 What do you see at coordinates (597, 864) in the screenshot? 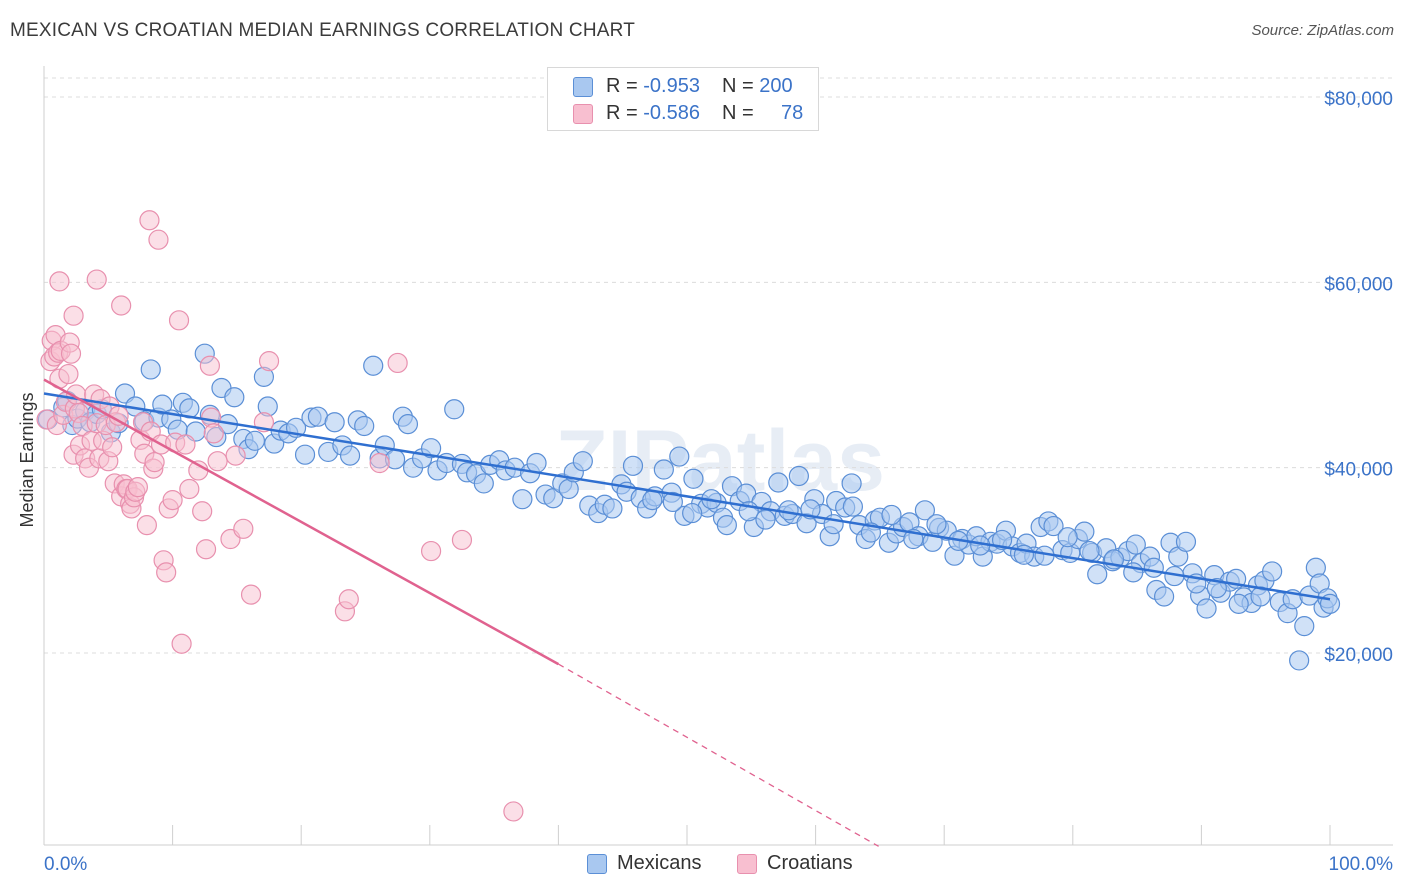
I see `bottom-mexicans-swatch` at bounding box center [597, 864].